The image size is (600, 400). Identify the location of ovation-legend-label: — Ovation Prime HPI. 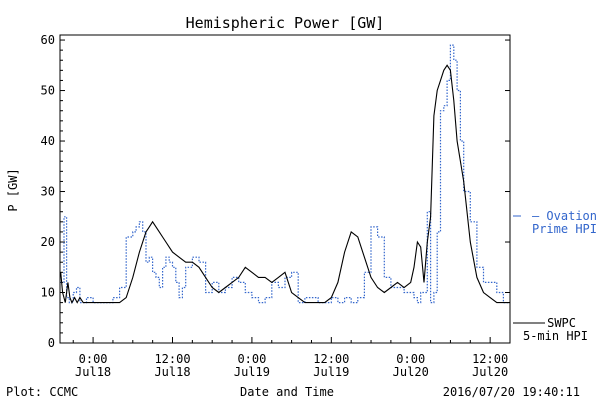
(555, 222).